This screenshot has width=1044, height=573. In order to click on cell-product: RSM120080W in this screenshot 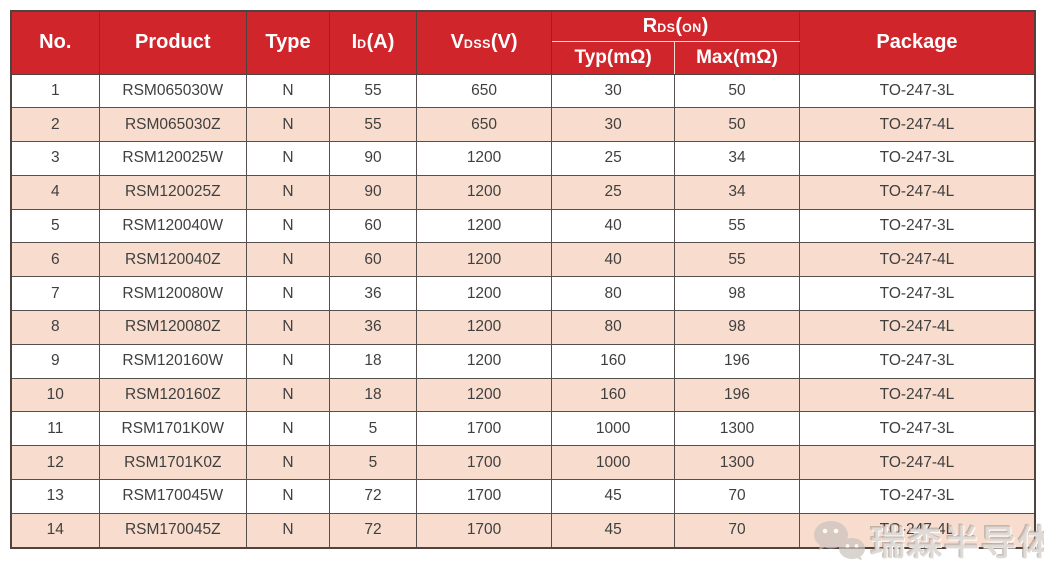, I will do `click(173, 294)`.